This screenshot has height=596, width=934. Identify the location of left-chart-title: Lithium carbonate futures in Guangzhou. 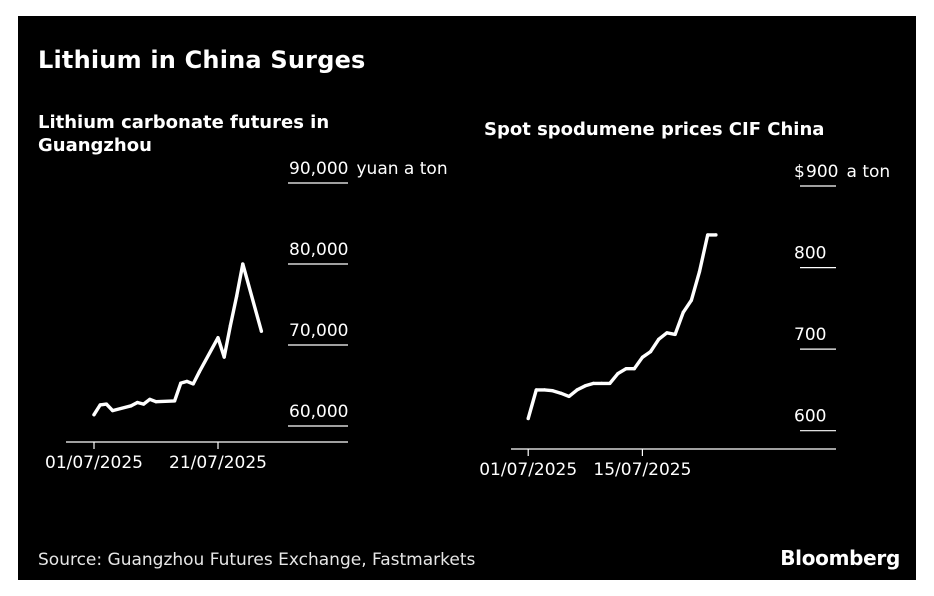
(184, 134).